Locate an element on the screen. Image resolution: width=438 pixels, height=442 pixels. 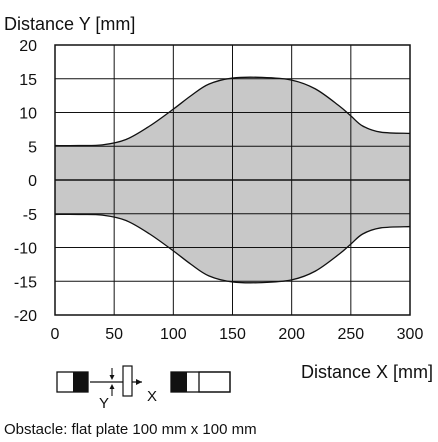
x-tick-label: 0 is located at coordinates (55, 334).